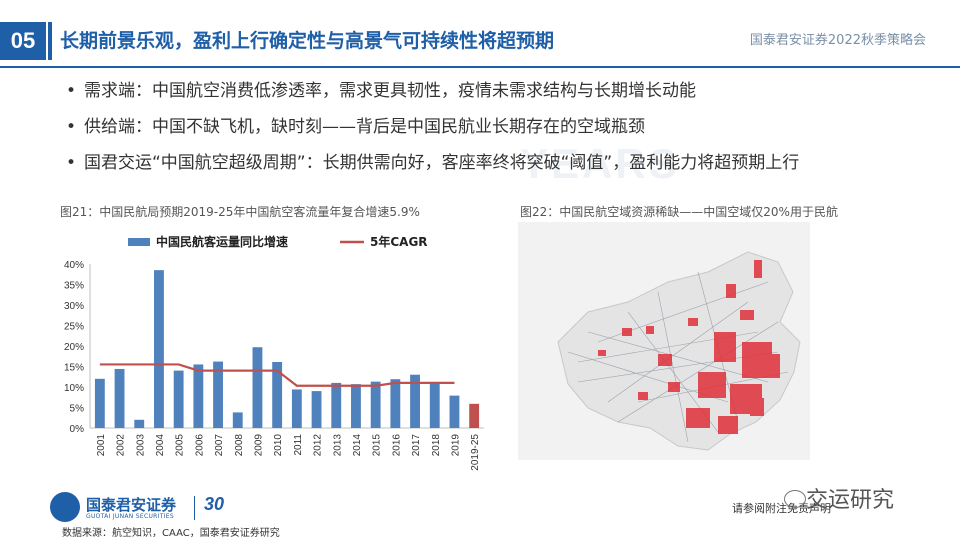 The height and width of the screenshot is (540, 960). What do you see at coordinates (364, 127) in the screenshot?
I see `bullet-text: 供给端：中国不缺飞机，缺时刻——背后是中国民航业长期存在的空域瓶颈` at bounding box center [364, 127].